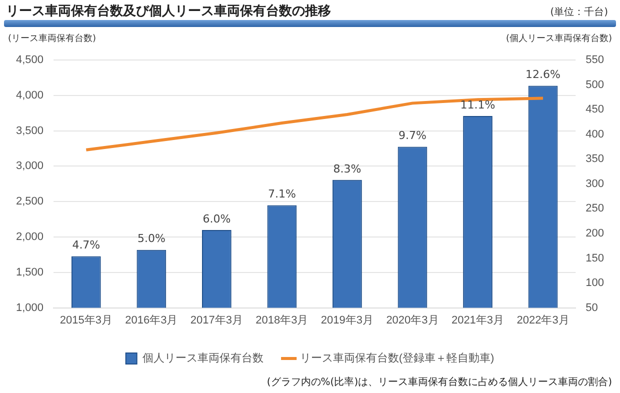 This screenshot has height=393, width=620. What do you see at coordinates (595, 134) in the screenshot?
I see `y2-tick-label: 400` at bounding box center [595, 134].